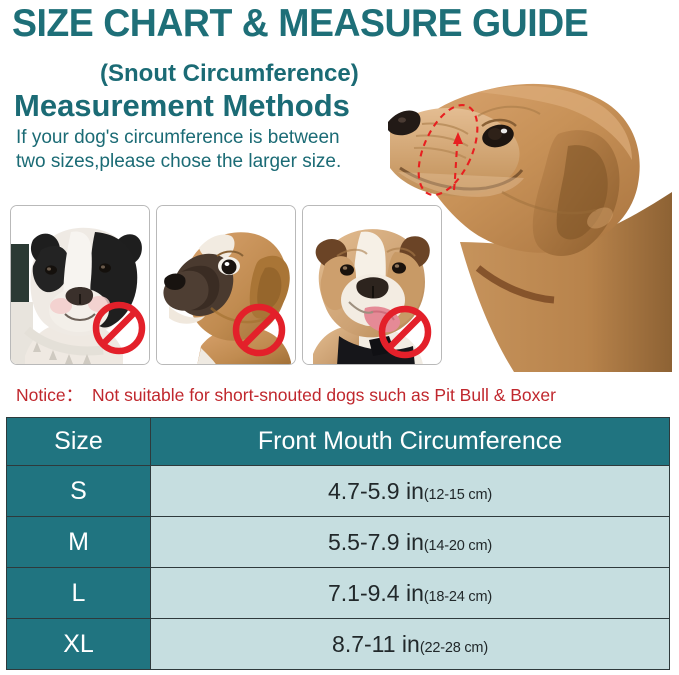  I want to click on value-inches-l: 7.1-9.4 in, so click(375, 592).